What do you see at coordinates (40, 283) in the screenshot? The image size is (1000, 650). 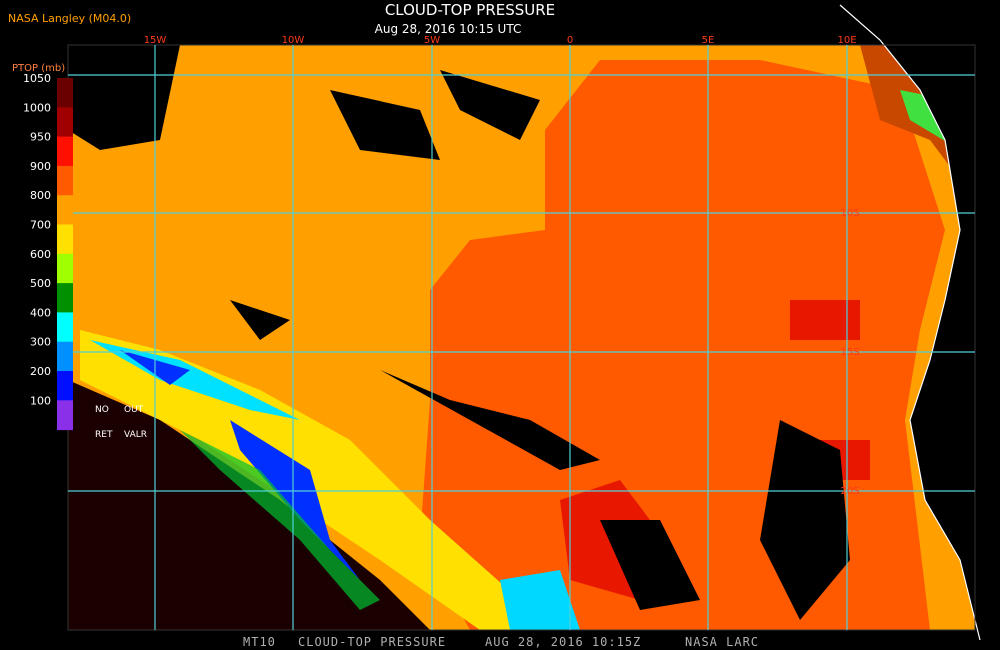 I see `legend-label: 500` at bounding box center [40, 283].